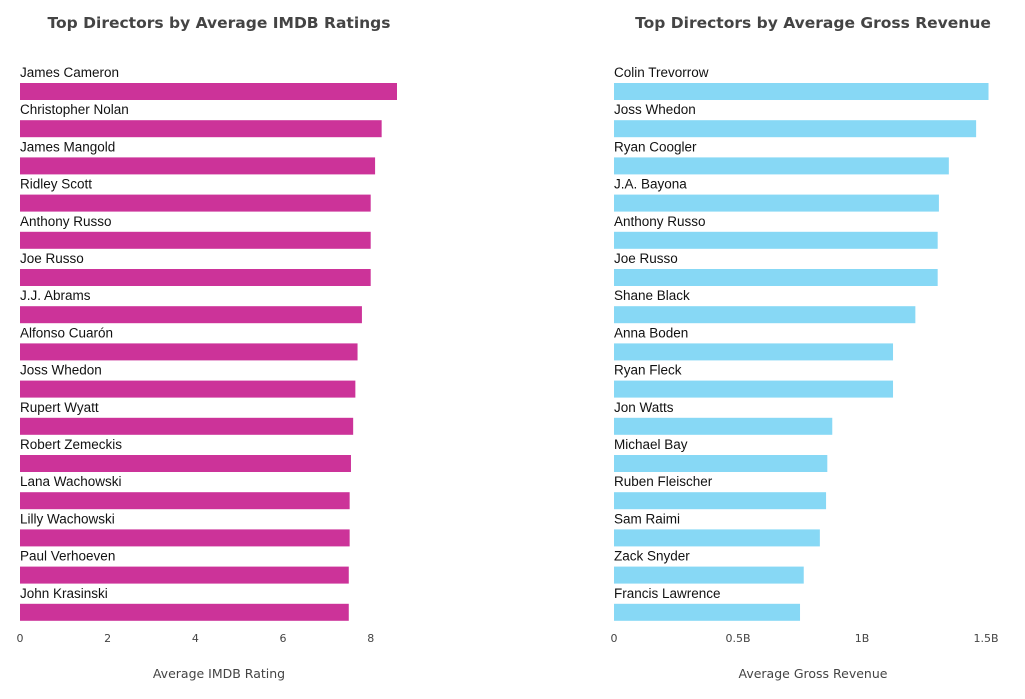  I want to click on category-label: Shane Black, so click(652, 295).